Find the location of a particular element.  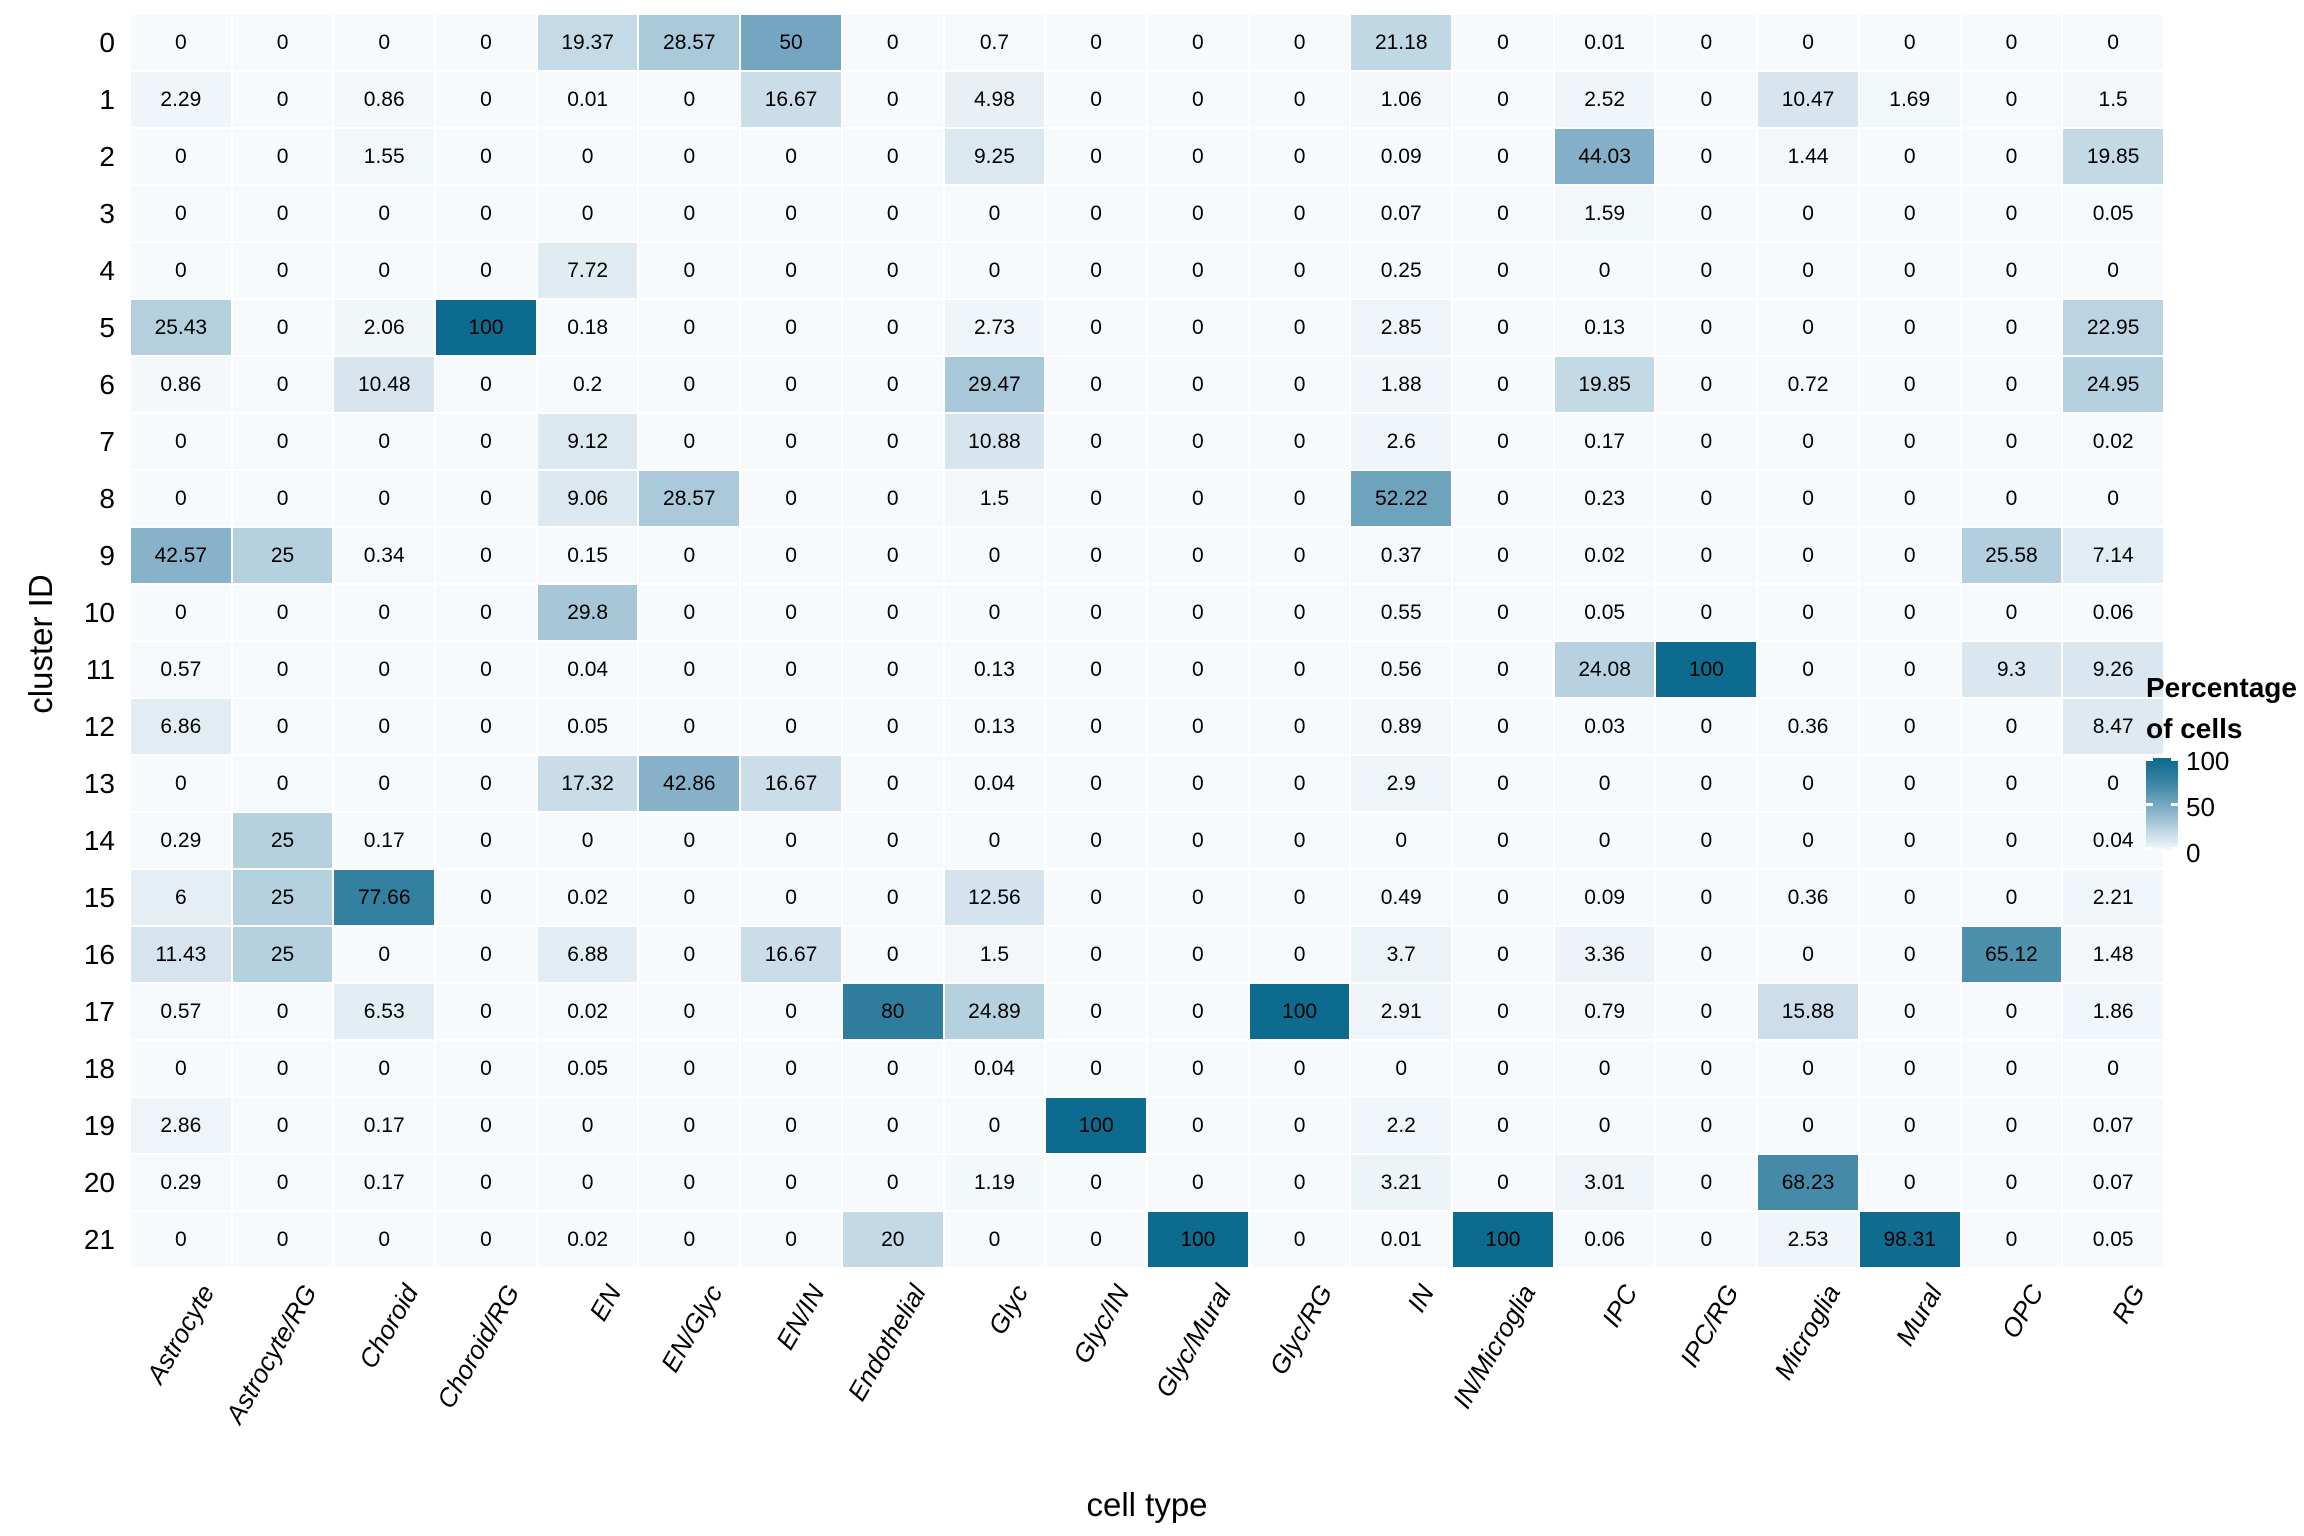

heatmap-cell: 42.86 is located at coordinates (689, 783).